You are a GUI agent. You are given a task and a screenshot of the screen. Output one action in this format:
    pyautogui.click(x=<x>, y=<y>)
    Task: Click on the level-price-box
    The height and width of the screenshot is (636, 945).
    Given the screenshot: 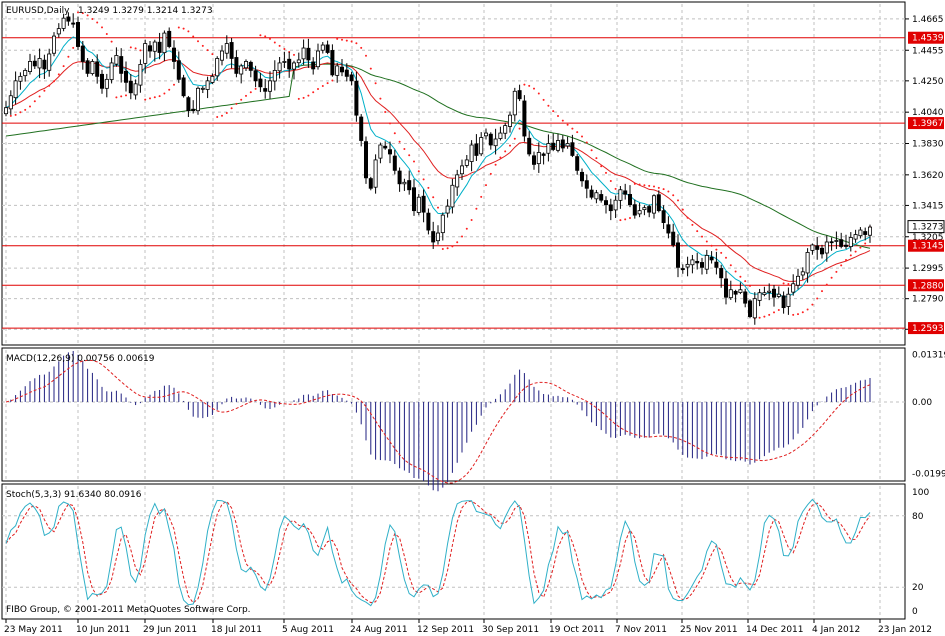 What is the action you would take?
    pyautogui.click(x=926, y=37)
    